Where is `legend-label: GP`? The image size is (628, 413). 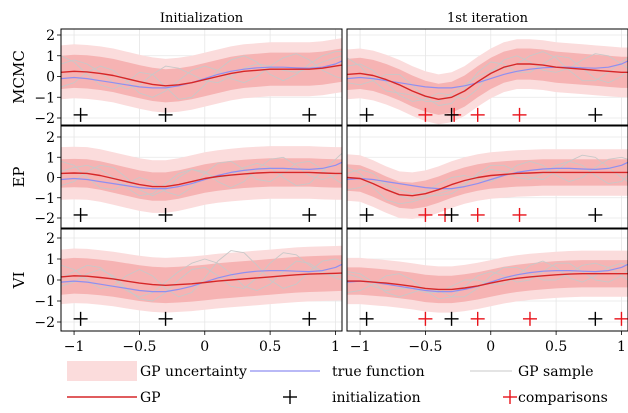 legend-label: GP is located at coordinates (150, 398).